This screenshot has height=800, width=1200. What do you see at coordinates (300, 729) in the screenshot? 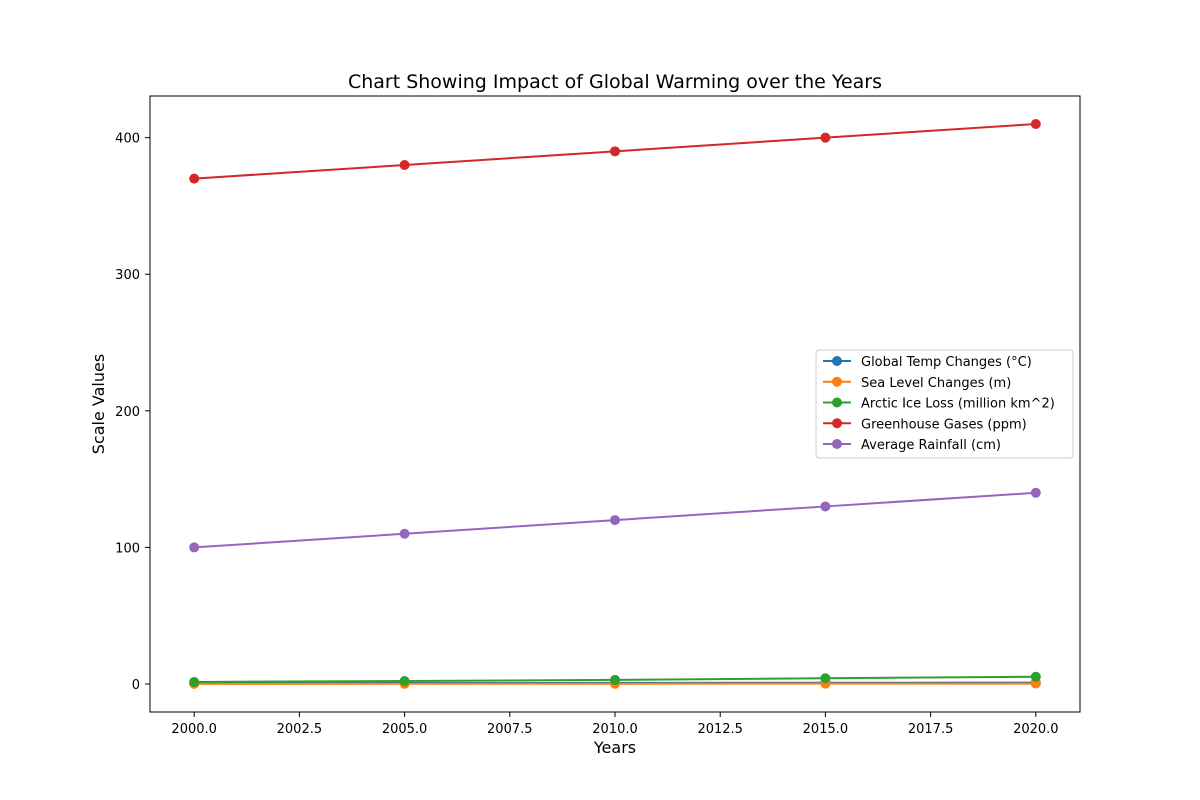
I see `x-tick-label: 2002.5` at bounding box center [300, 729].